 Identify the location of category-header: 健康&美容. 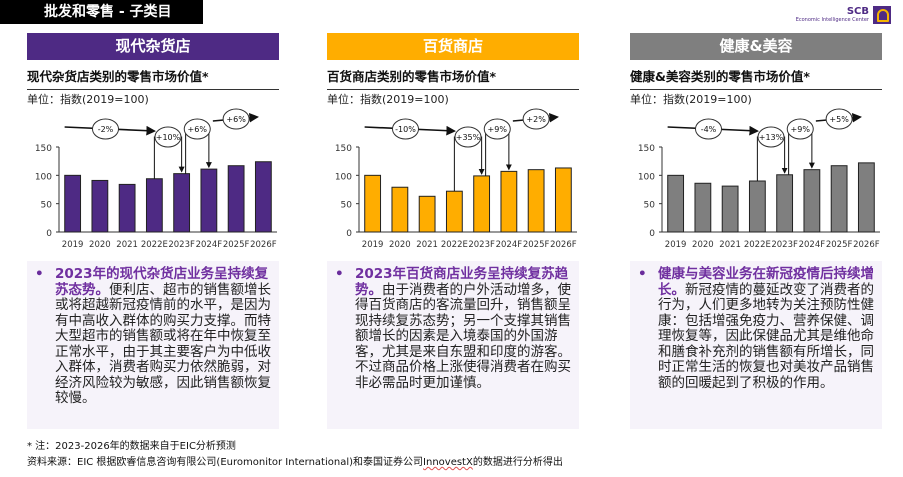
(756, 46).